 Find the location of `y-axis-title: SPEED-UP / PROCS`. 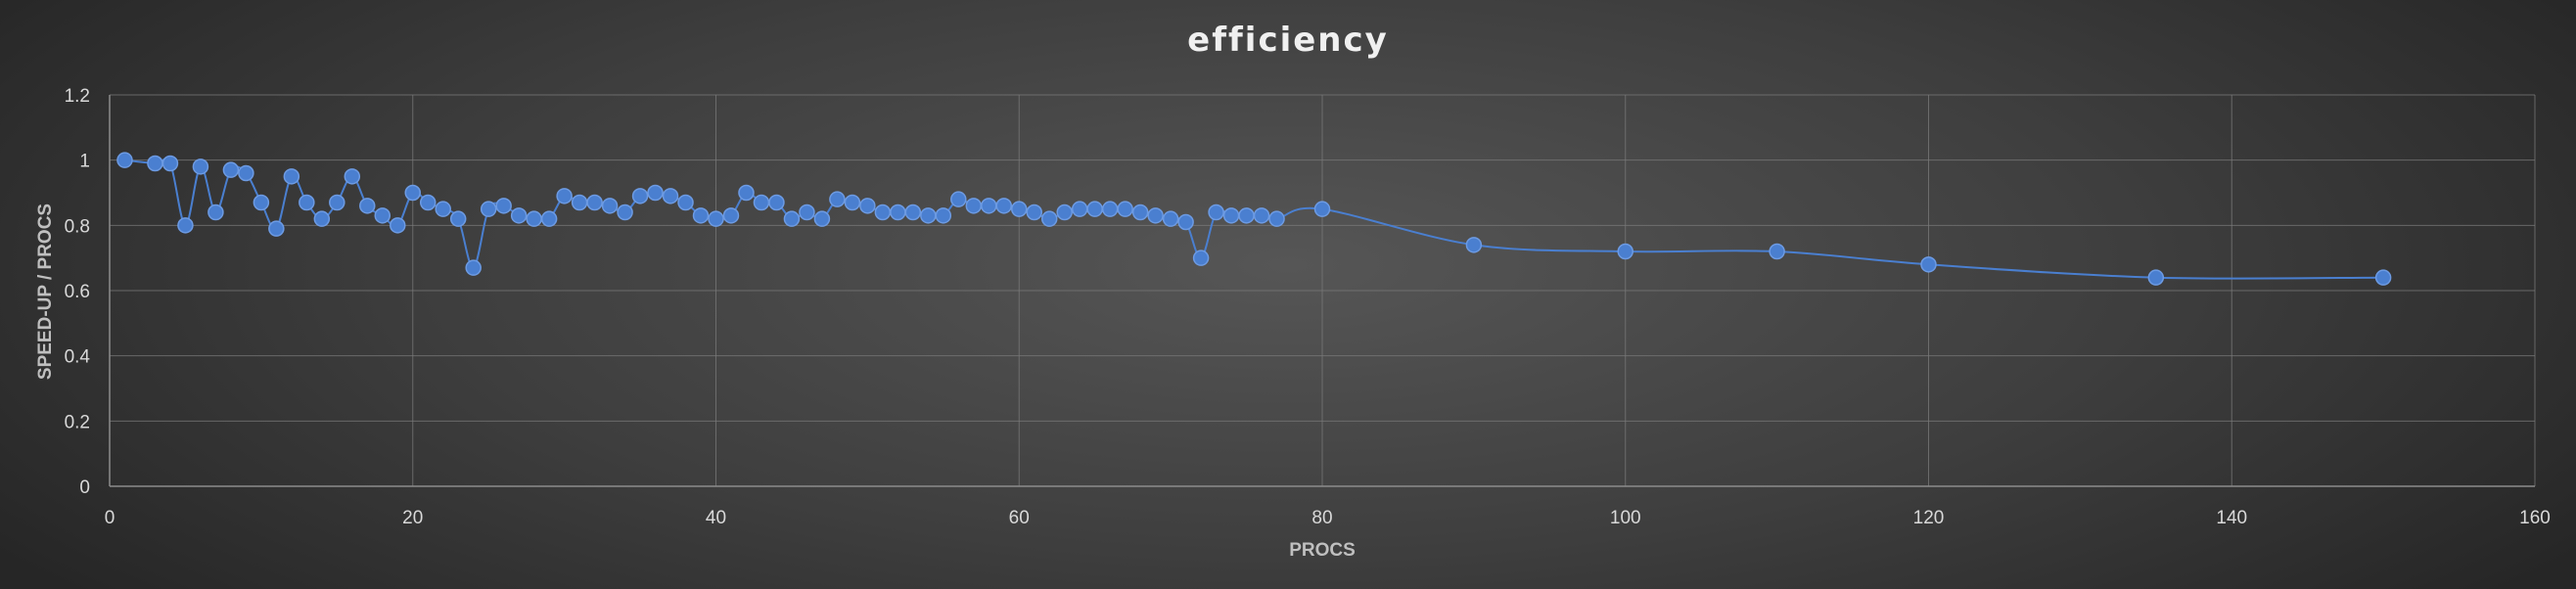

y-axis-title: SPEED-UP / PROCS is located at coordinates (46, 292).